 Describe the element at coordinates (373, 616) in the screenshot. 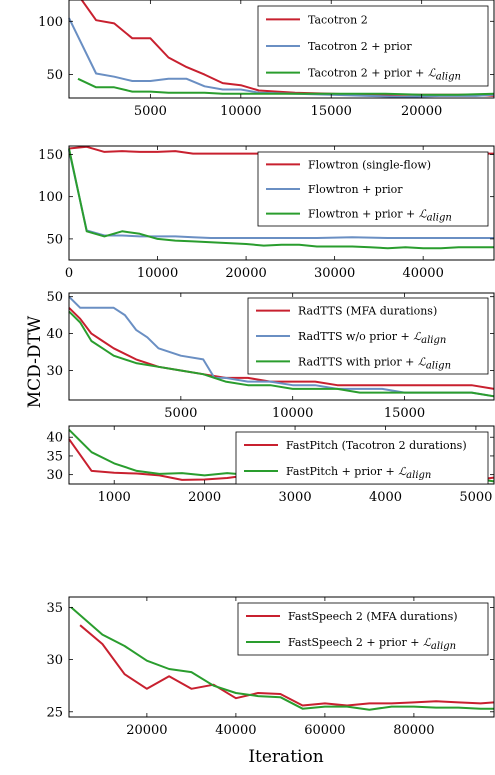

I see `legend-entry: FastSpeech 2 (MFA durations)` at that location.